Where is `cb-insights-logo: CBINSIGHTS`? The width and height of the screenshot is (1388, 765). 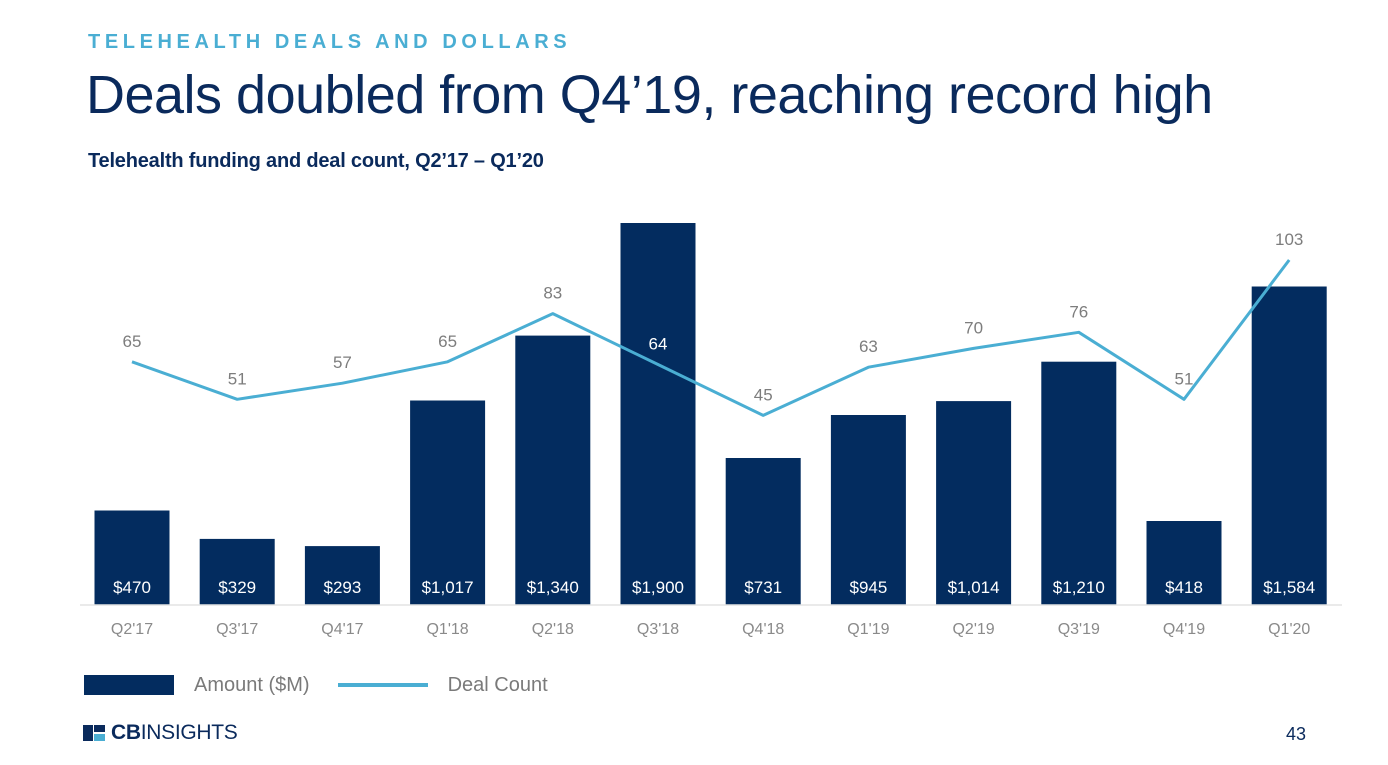
cb-insights-logo: CBINSIGHTS is located at coordinates (160, 733).